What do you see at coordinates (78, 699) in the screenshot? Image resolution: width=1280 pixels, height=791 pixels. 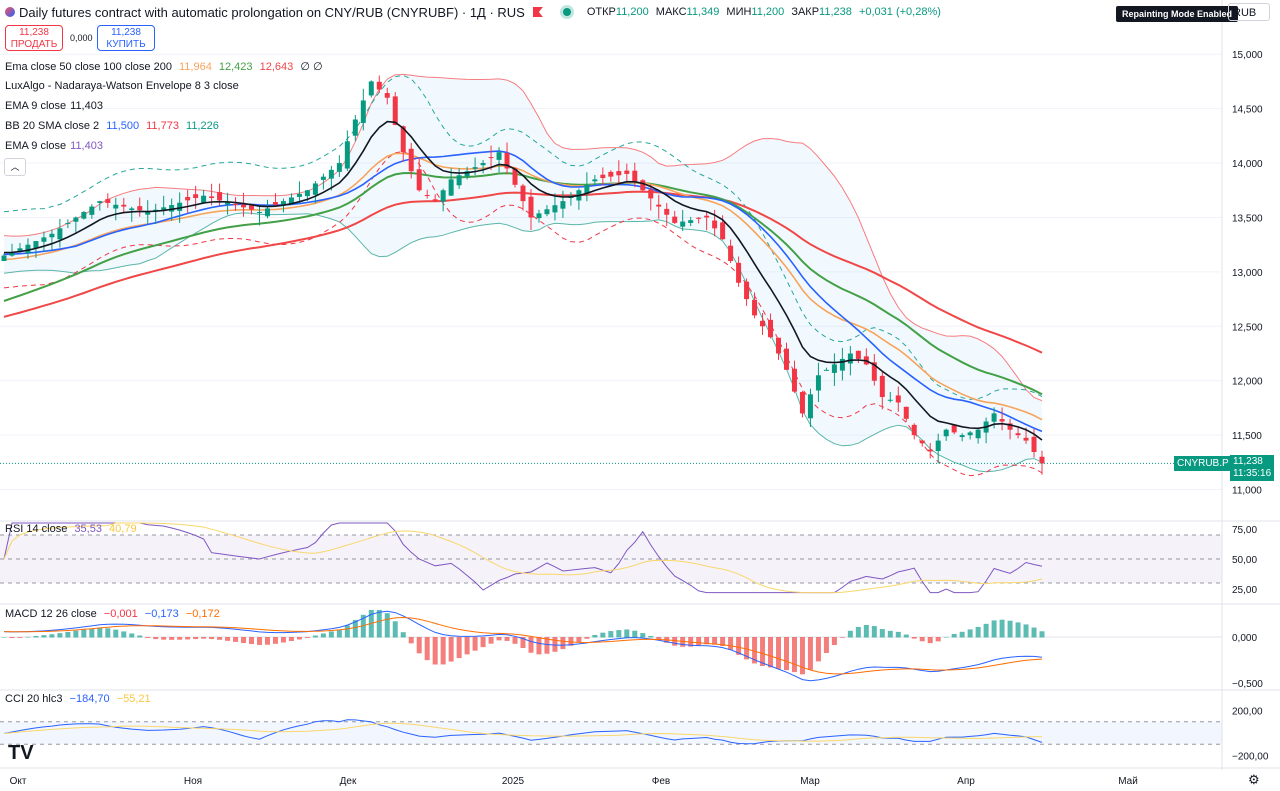 I see `legend-cci: CCI 20 hlc3 −184,70 −55,21` at bounding box center [78, 699].